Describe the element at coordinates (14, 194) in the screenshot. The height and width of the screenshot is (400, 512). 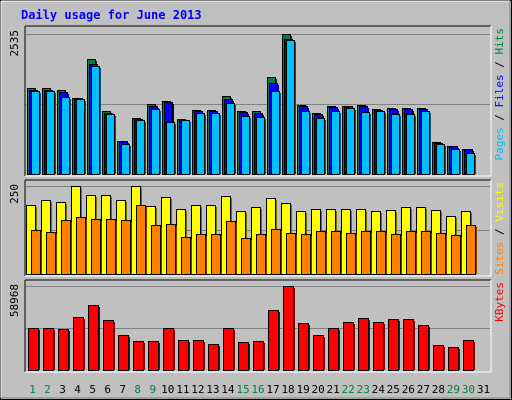
I see `axis-max-label: 250` at that location.